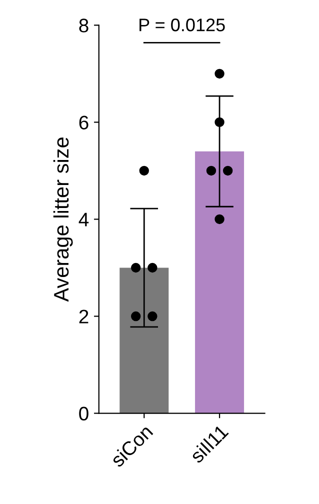 The height and width of the screenshot is (504, 319). Describe the element at coordinates (83, 219) in the screenshot. I see `y-tick-label: 4` at that location.